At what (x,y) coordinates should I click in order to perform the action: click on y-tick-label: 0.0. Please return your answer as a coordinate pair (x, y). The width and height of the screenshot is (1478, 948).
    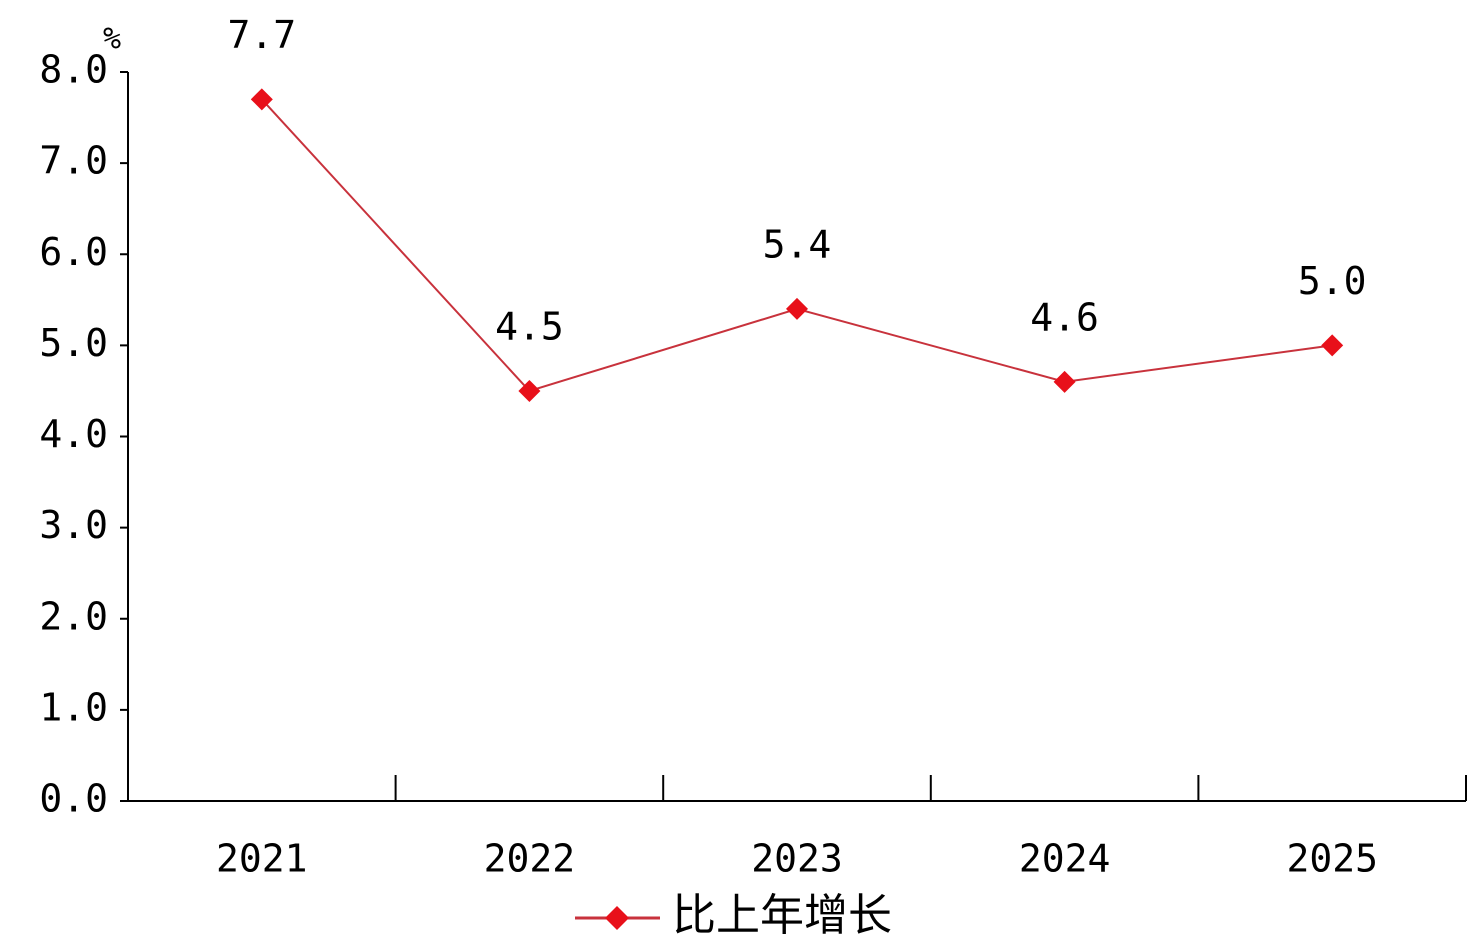
    Looking at the image, I should click on (73, 799).